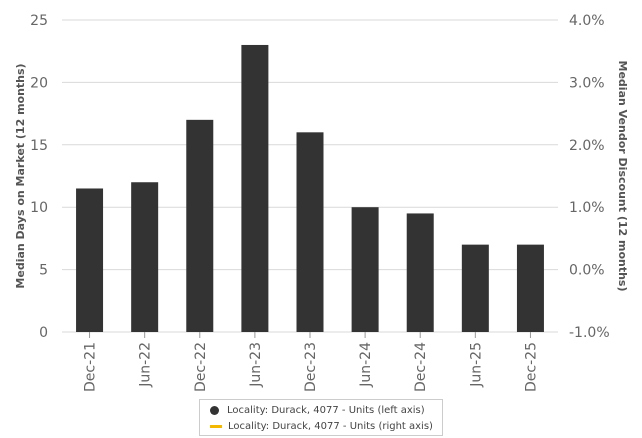 The width and height of the screenshot is (642, 438). What do you see at coordinates (43, 271) in the screenshot?
I see `y-tick-label: 5` at bounding box center [43, 271].